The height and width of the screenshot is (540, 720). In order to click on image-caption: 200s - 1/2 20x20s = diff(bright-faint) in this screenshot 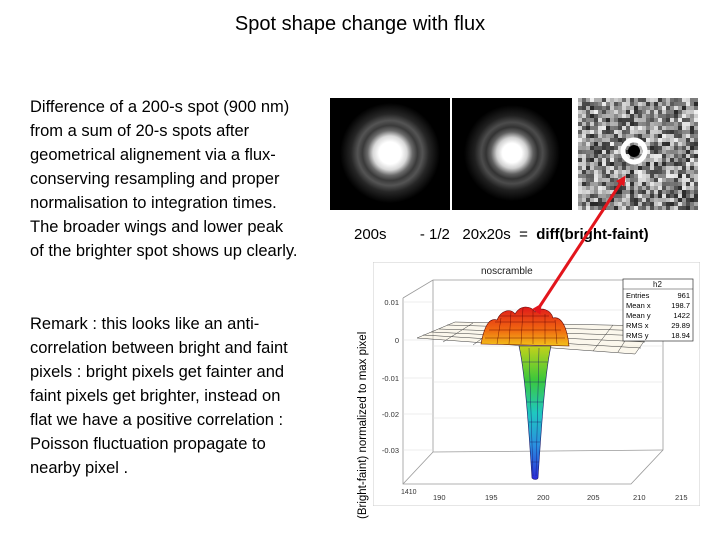, I will do `click(501, 234)`.